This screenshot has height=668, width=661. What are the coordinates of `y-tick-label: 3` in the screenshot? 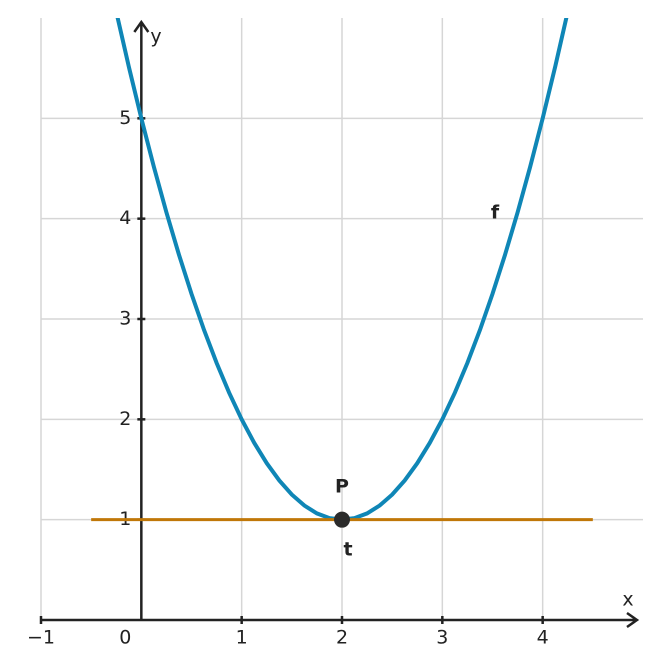 It's located at (125, 319).